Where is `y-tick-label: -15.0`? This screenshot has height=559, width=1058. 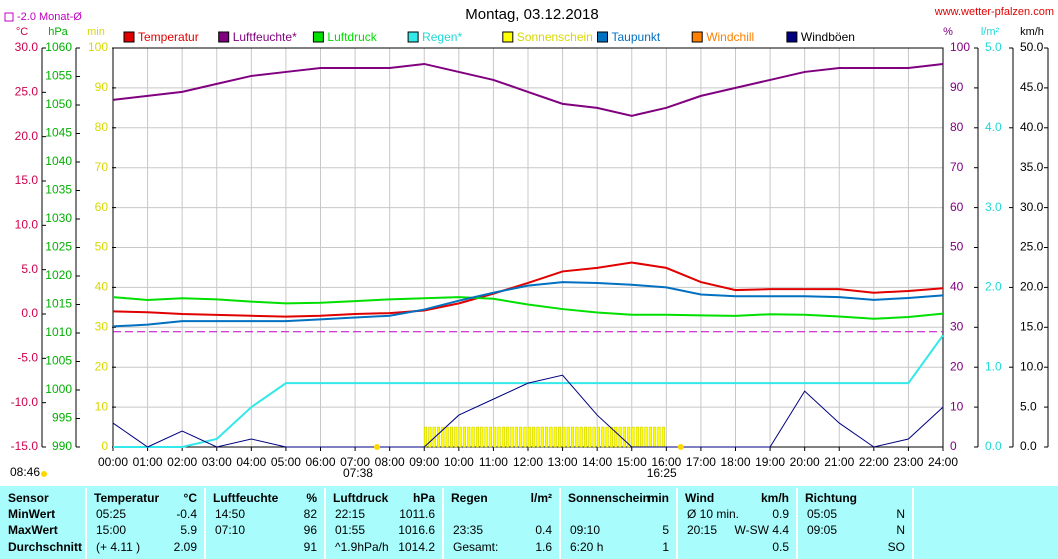
y-tick-label: -15.0 is located at coordinates (25, 446).